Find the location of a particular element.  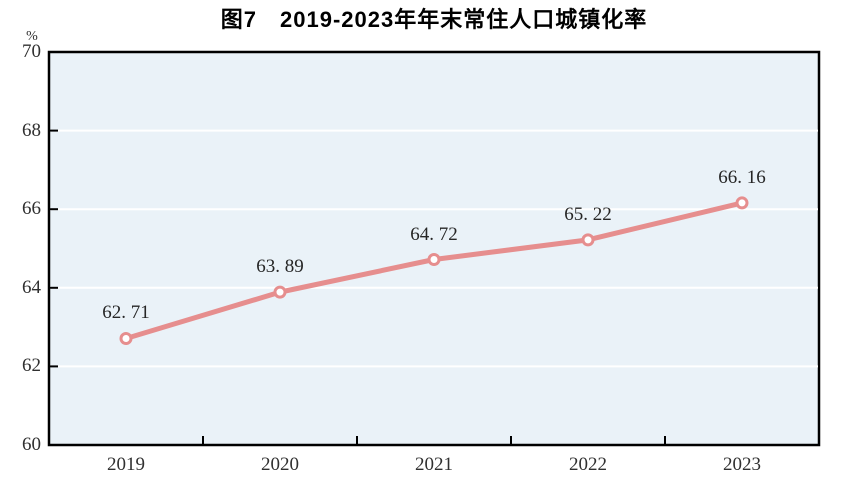

y-axis-label: 60 is located at coordinates (31, 444).